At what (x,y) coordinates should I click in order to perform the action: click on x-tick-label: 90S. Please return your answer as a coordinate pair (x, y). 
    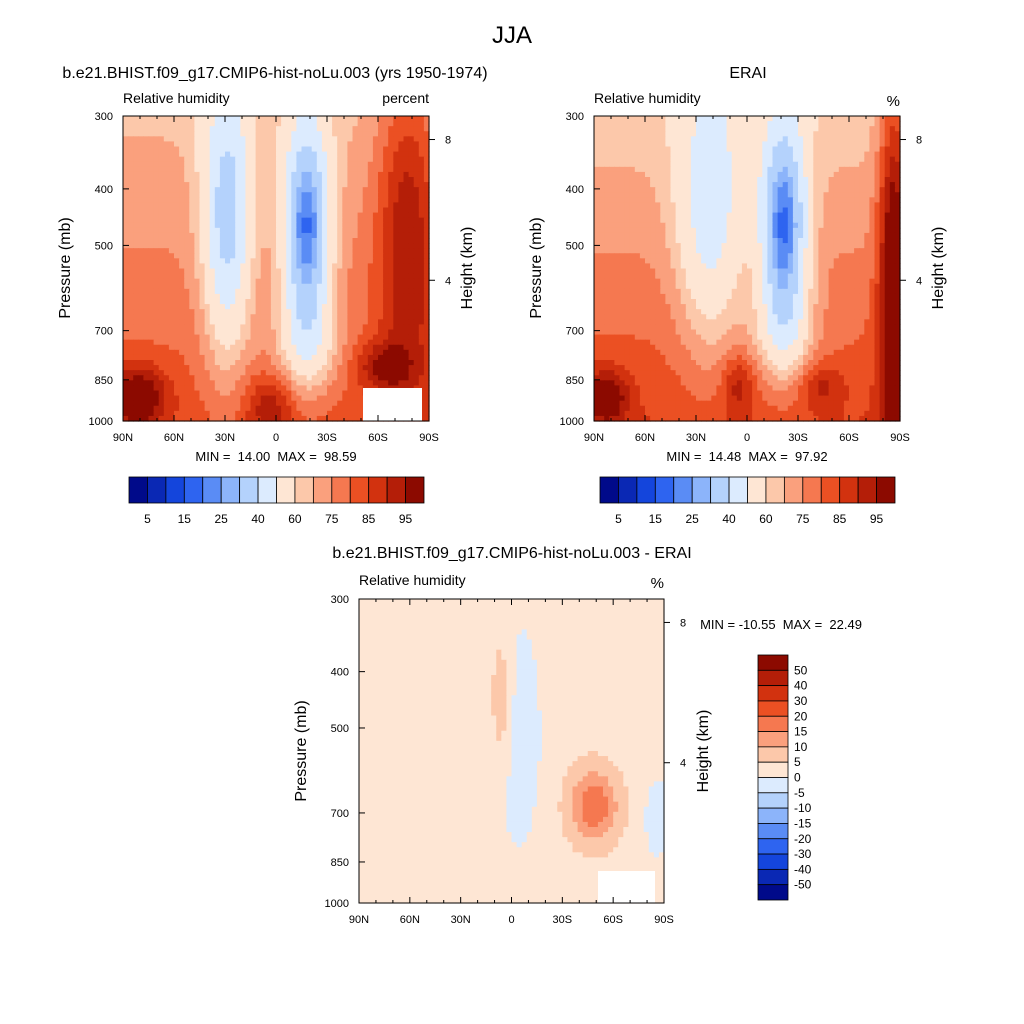
    Looking at the image, I should click on (429, 438).